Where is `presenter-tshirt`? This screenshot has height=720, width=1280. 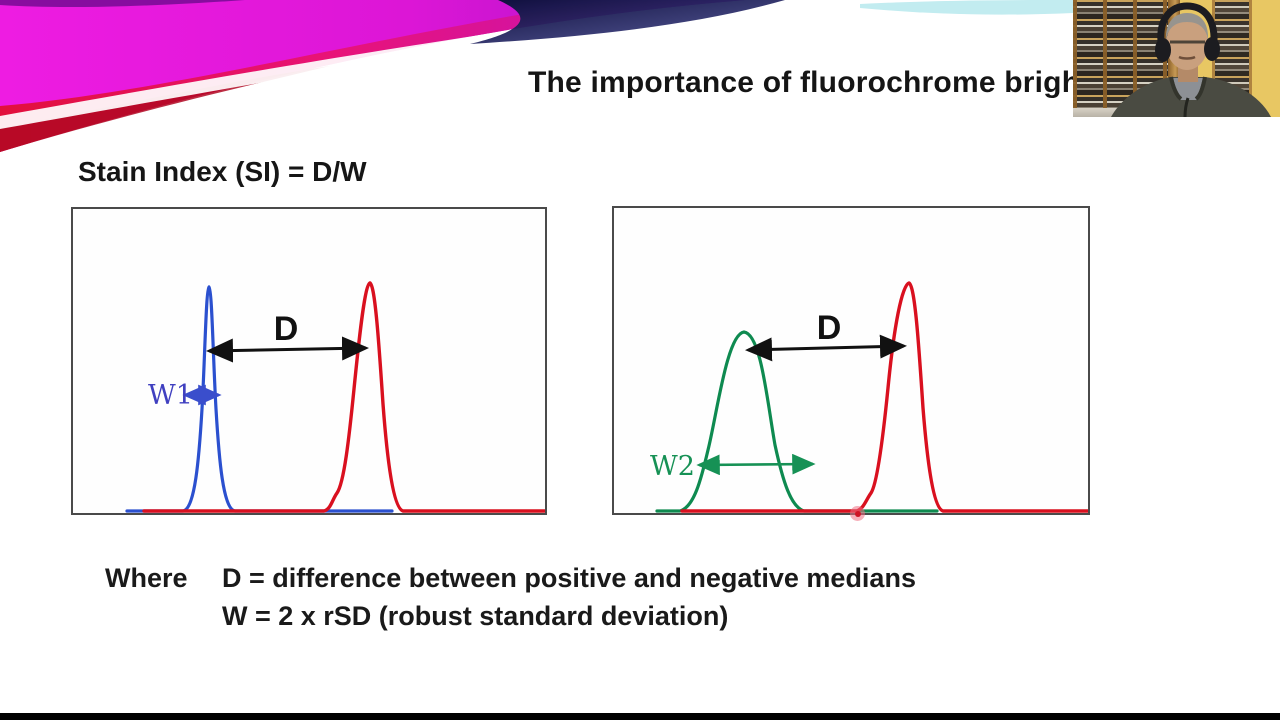
presenter-tshirt is located at coordinates (1188, 89).